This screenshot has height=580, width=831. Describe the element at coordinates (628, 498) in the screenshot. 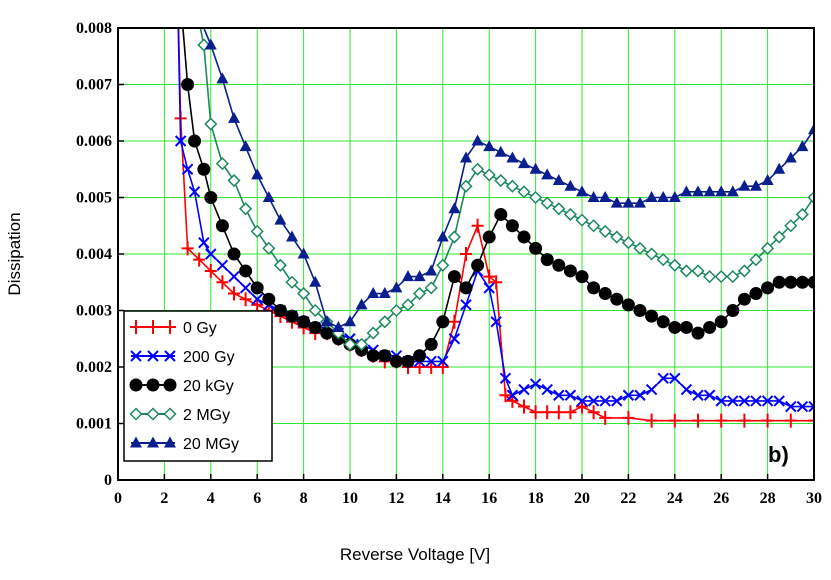

I see `x-tick-label: 22` at that location.